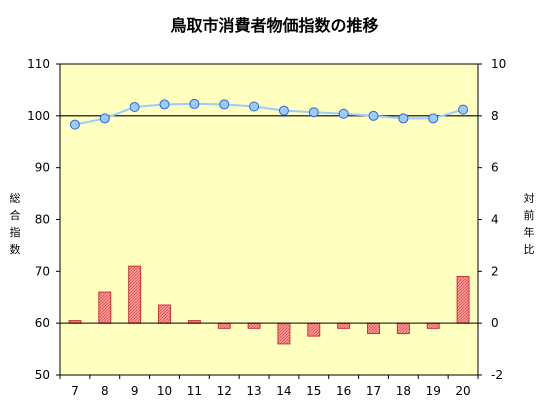 The height and width of the screenshot is (414, 549). Describe the element at coordinates (433, 391) in the screenshot. I see `x-tick-label: 19` at that location.